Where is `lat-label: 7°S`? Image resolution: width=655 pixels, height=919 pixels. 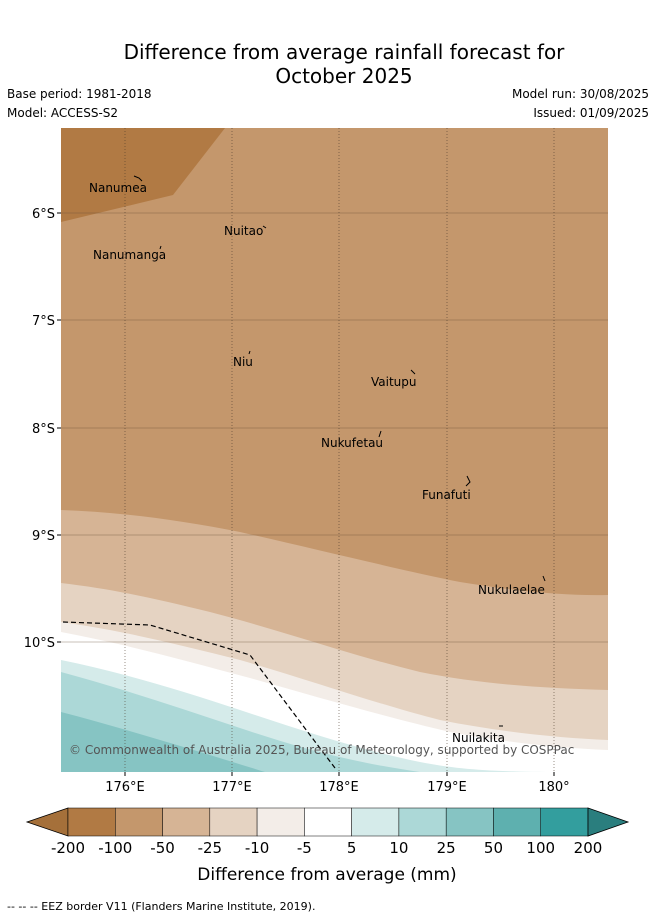
lat-label: 7°S is located at coordinates (43, 321).